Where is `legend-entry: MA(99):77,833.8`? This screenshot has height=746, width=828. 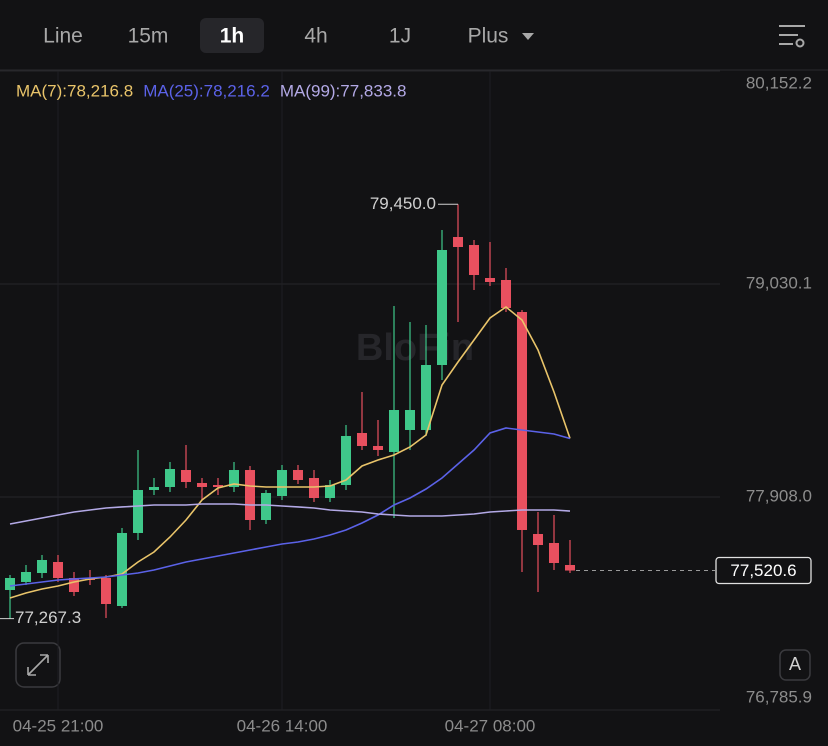
legend-entry: MA(99):77,833.8 is located at coordinates (343, 90).